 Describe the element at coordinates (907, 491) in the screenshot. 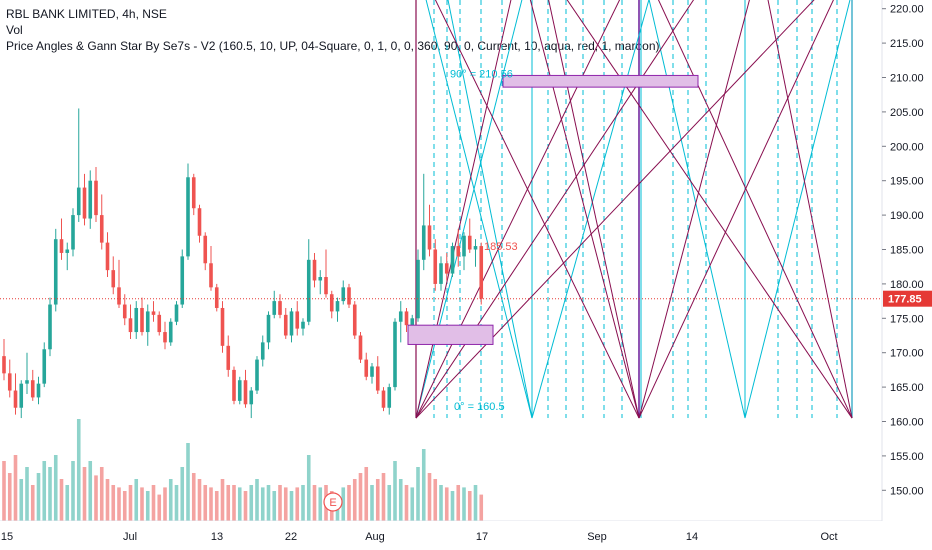

I see `y-tick-label: 150.00` at that location.